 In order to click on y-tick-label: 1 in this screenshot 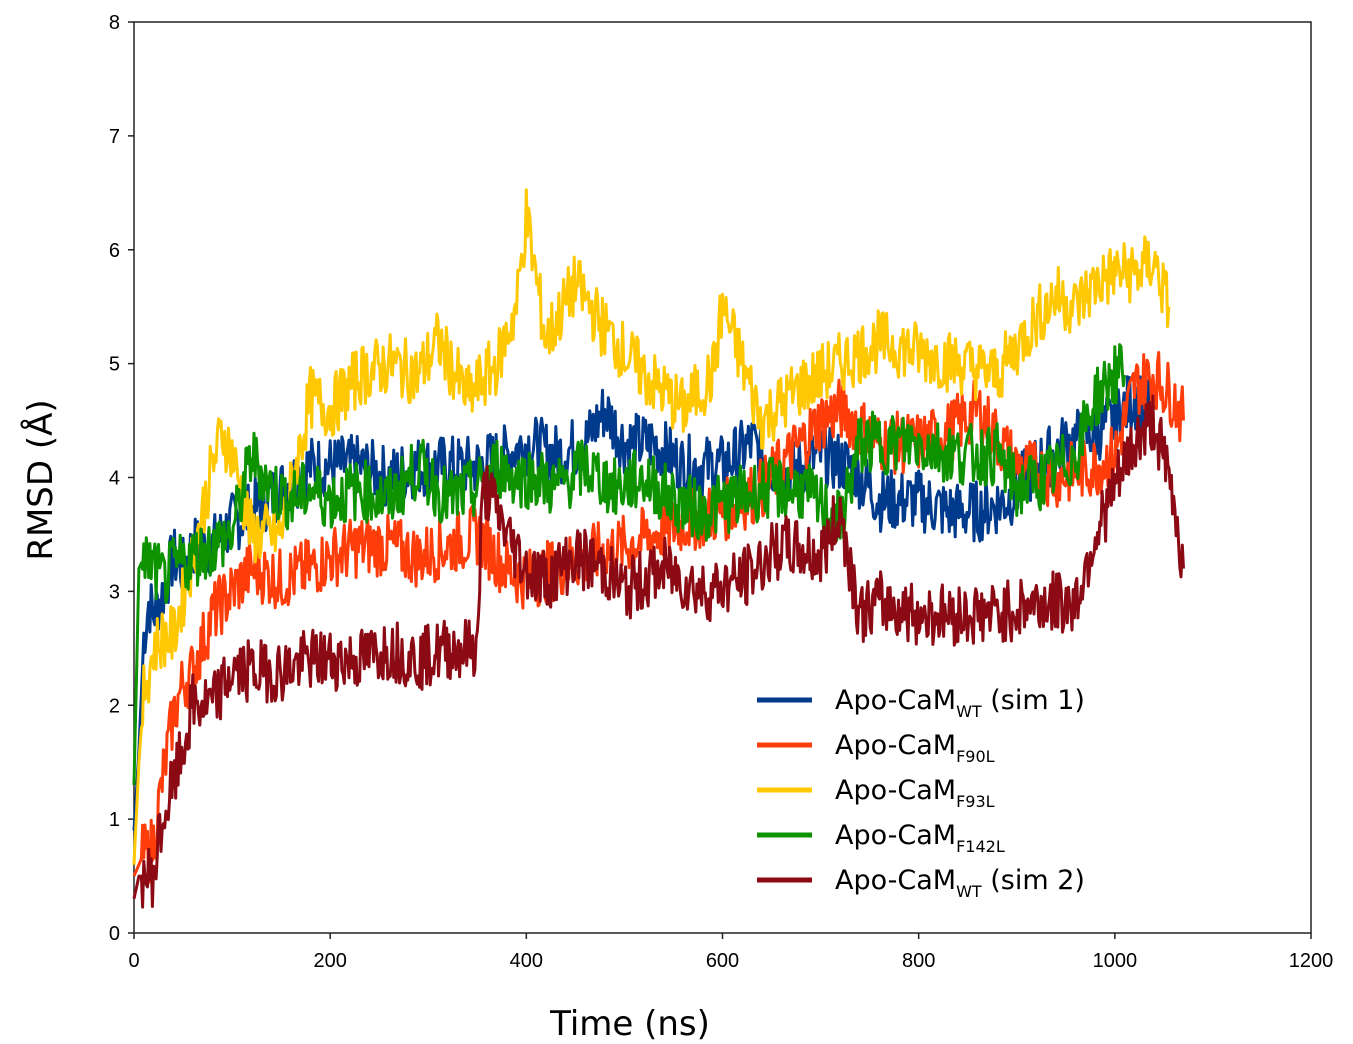, I will do `click(114, 820)`.